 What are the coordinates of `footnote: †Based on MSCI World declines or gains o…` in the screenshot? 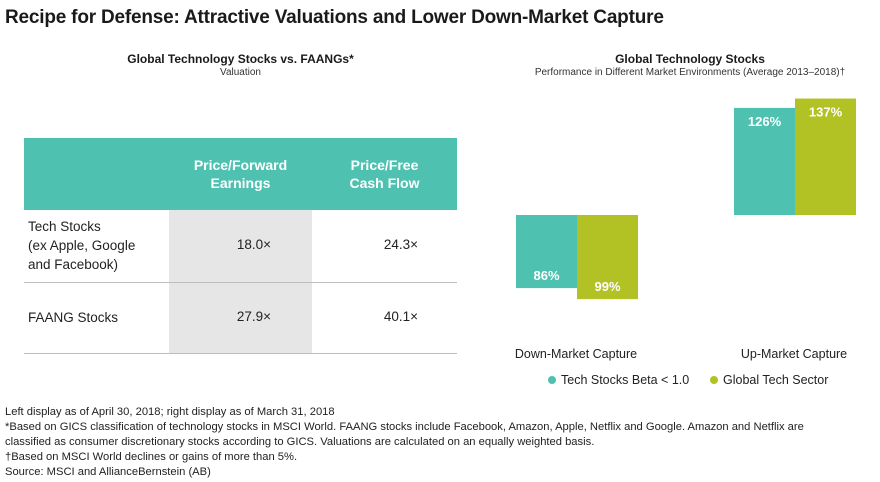 It's located at (151, 457).